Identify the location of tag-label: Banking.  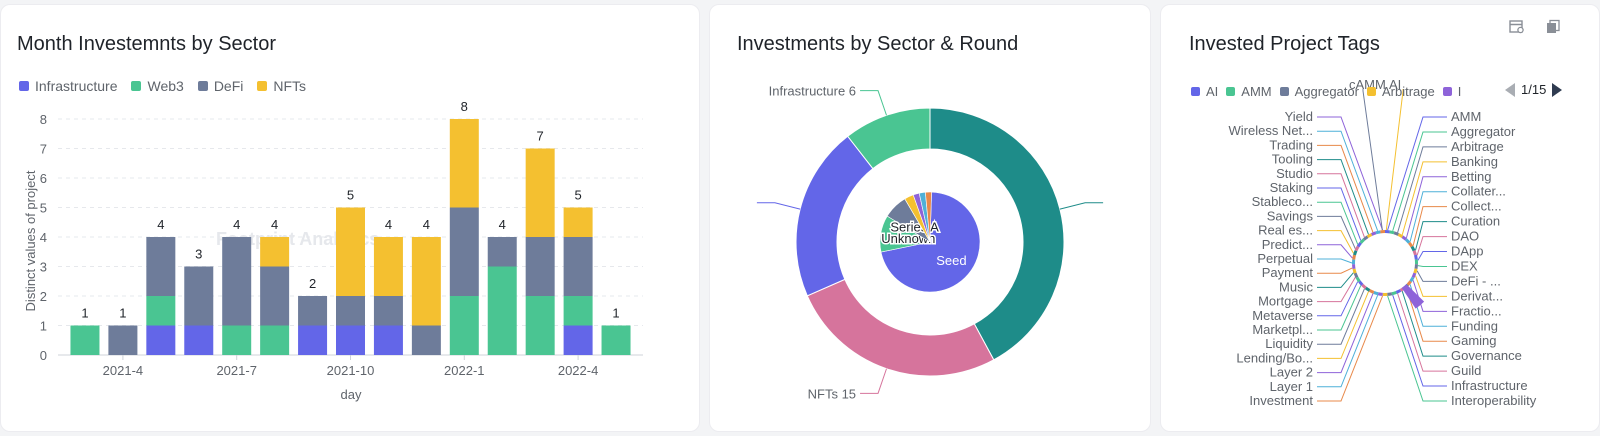
(1474, 161).